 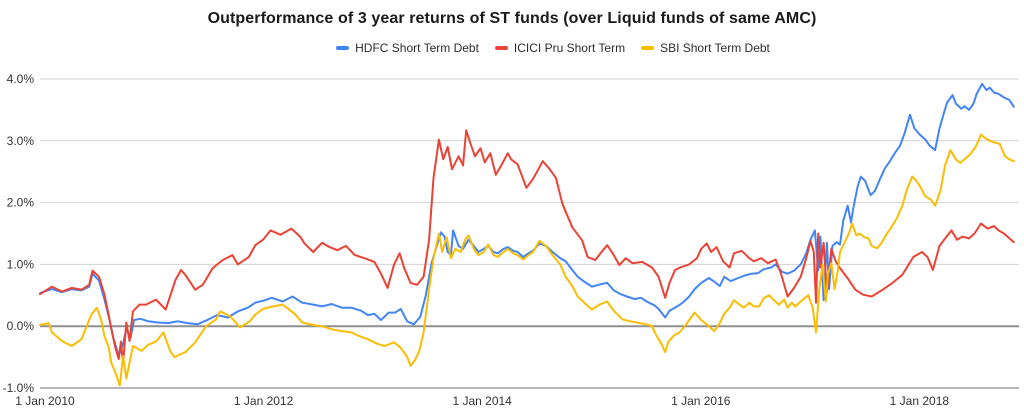 What do you see at coordinates (920, 401) in the screenshot?
I see `x-axis-tick-label: 1 Jan 2018` at bounding box center [920, 401].